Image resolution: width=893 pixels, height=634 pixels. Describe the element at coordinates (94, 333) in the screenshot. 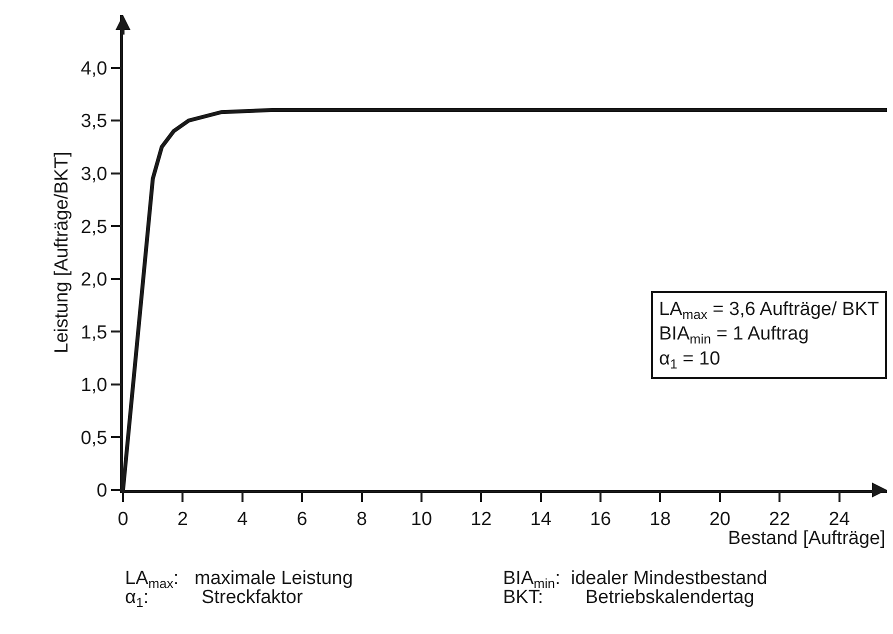

I see `y-tick-label: 1,5` at that location.